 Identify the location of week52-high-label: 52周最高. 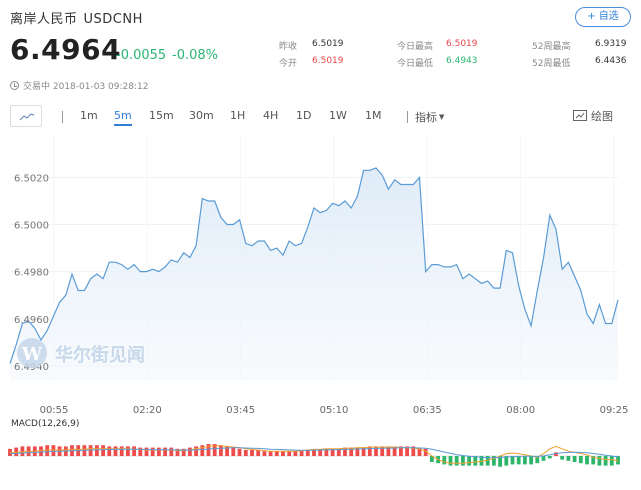
(551, 47).